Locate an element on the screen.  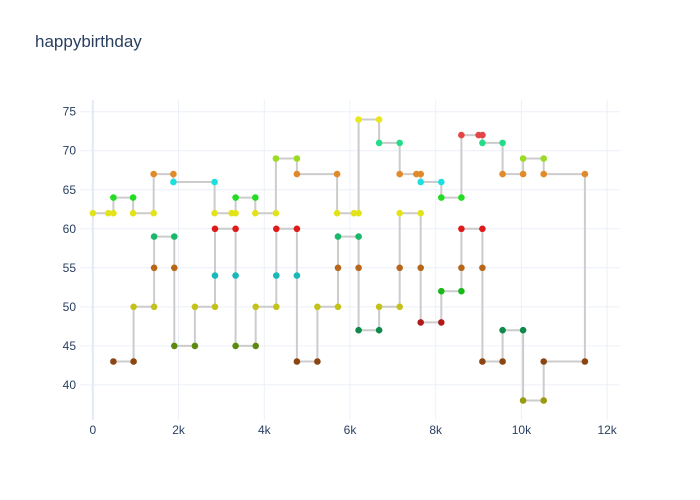
y-tick-label: 40 is located at coordinates (70, 385).